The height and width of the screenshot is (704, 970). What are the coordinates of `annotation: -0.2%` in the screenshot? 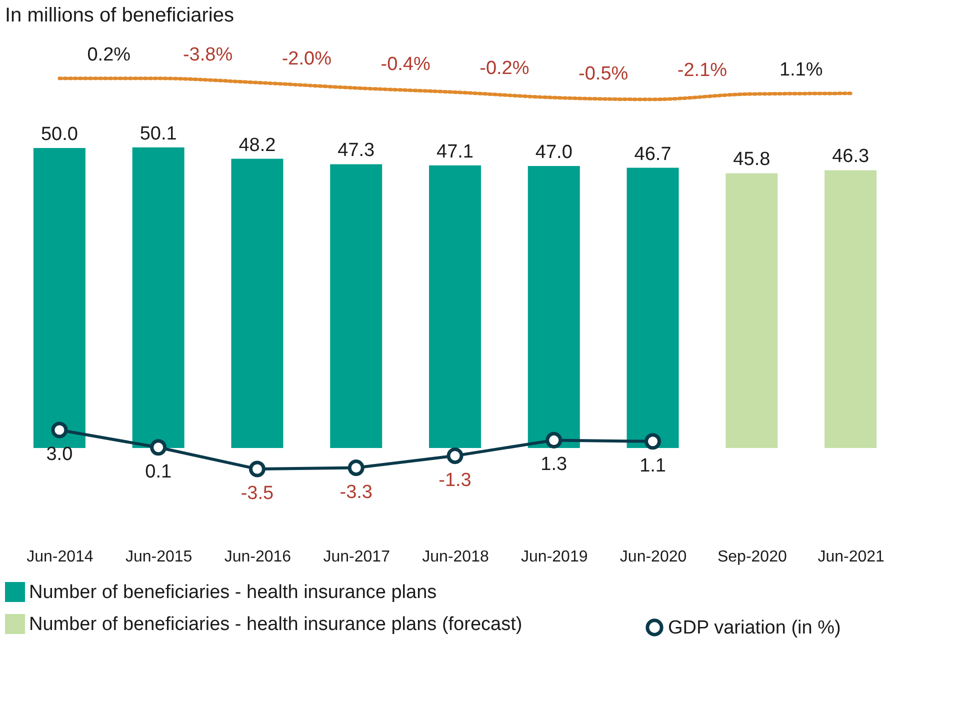 It's located at (505, 69).